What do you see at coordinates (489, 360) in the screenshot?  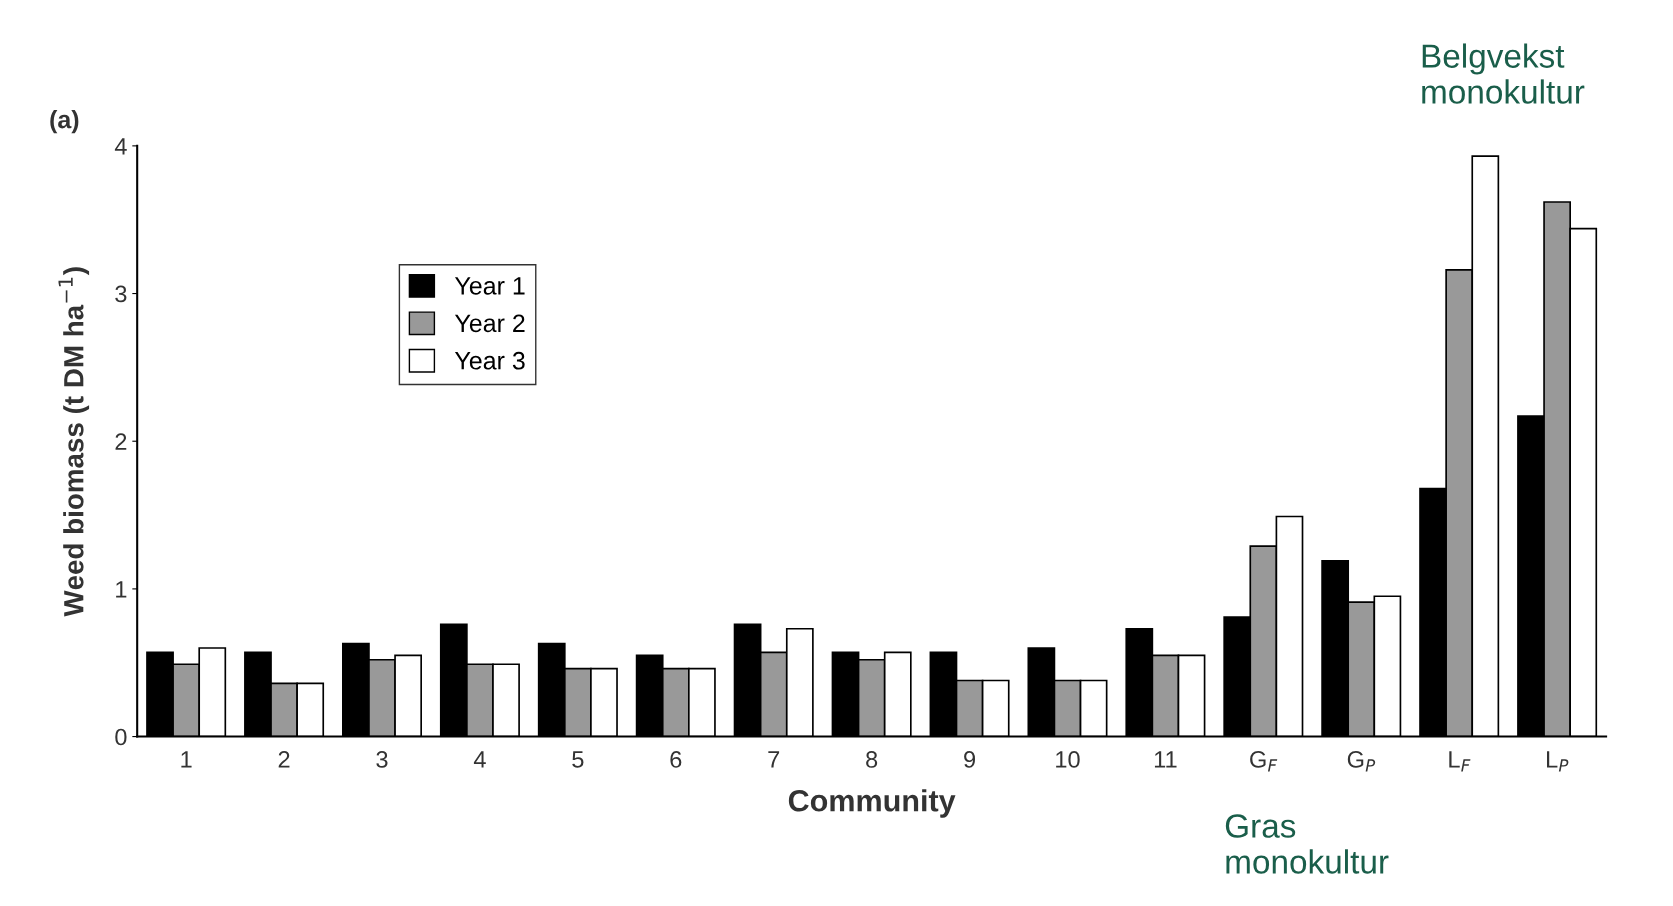 I see `legend-label: Year 3` at bounding box center [489, 360].